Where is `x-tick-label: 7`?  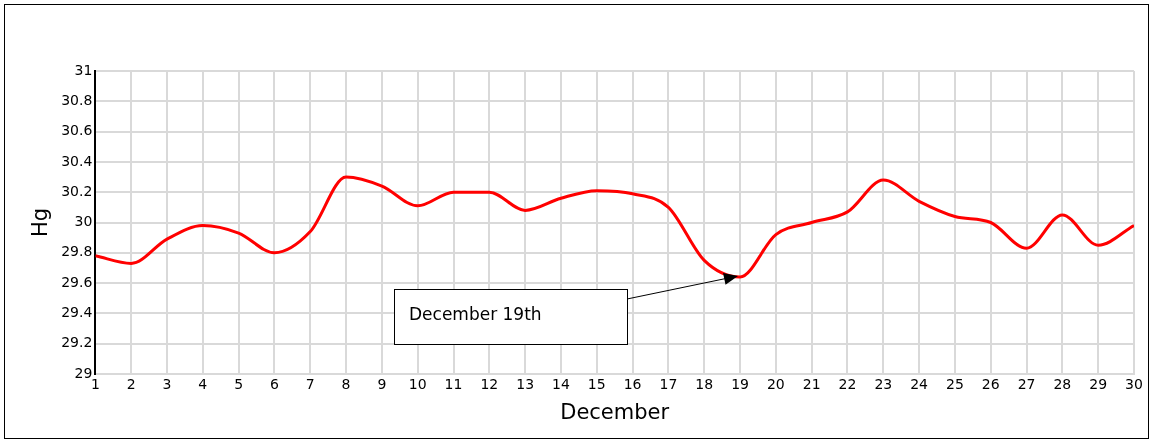 x-tick-label: 7 is located at coordinates (310, 384).